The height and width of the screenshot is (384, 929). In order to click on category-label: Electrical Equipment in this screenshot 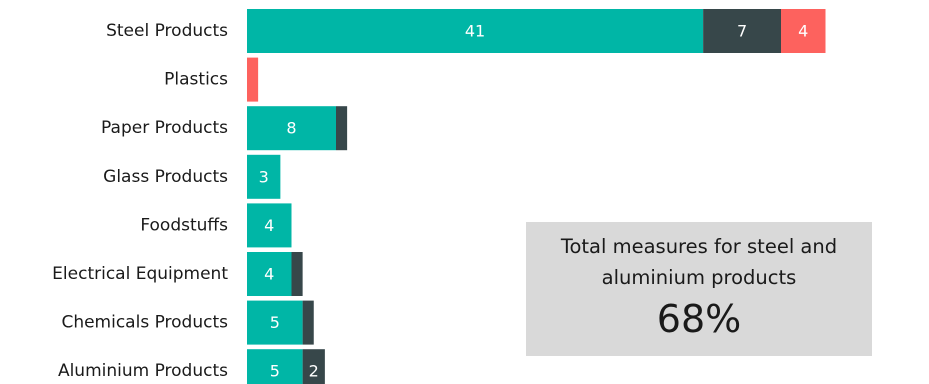, I will do `click(140, 274)`.